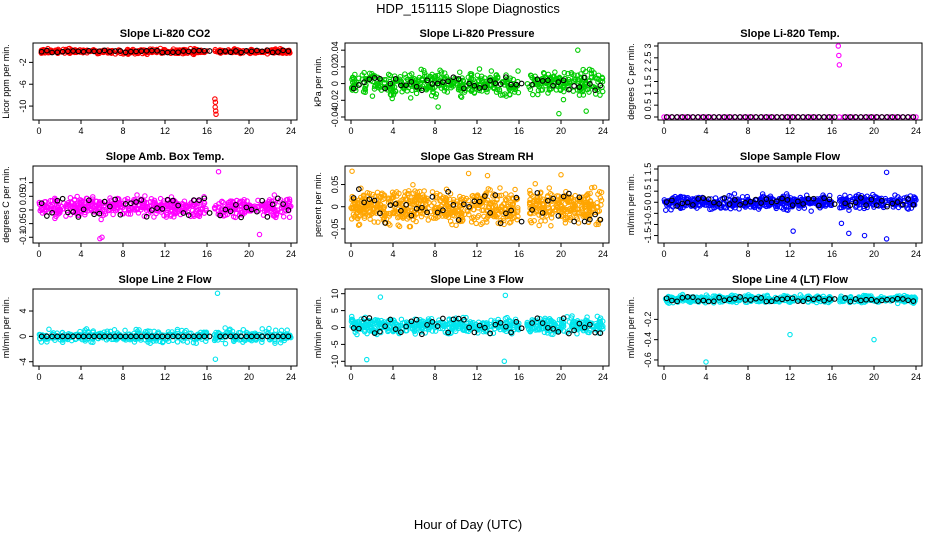 The width and height of the screenshot is (936, 540). Describe the element at coordinates (23, 197) in the screenshot. I see `y-tick-label: 0.05` at that location.